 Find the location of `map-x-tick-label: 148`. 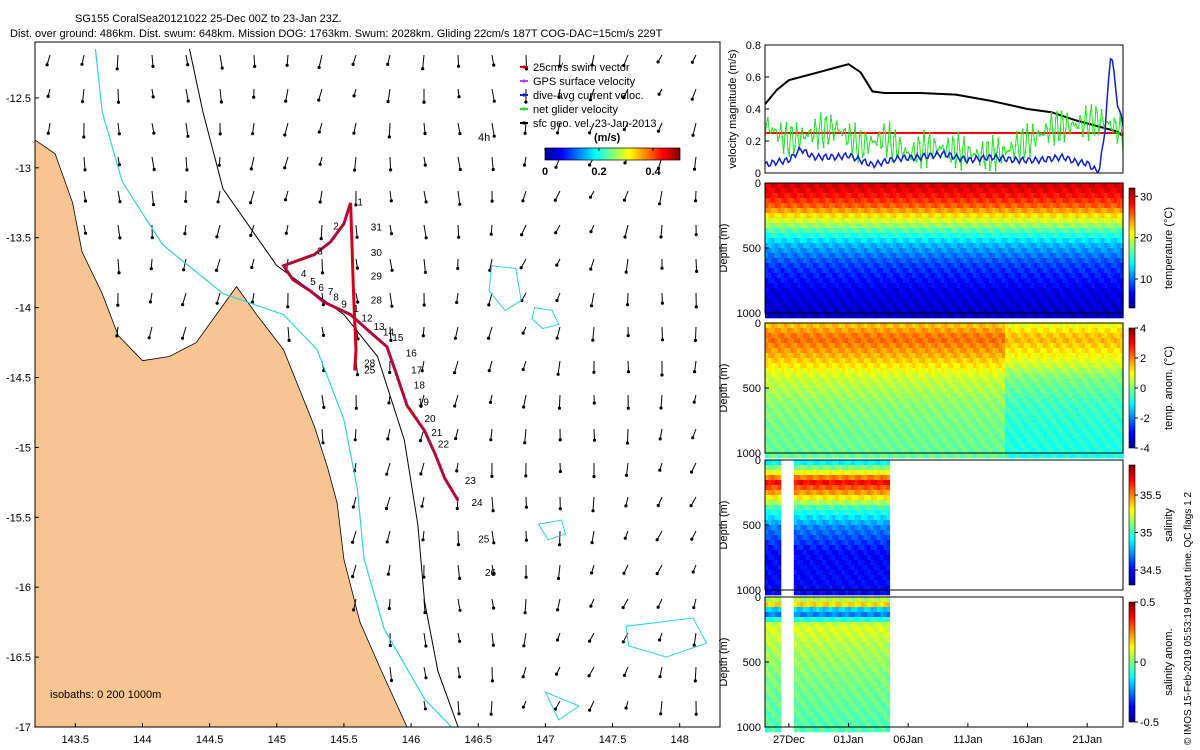

map-x-tick-label: 148 is located at coordinates (680, 740).